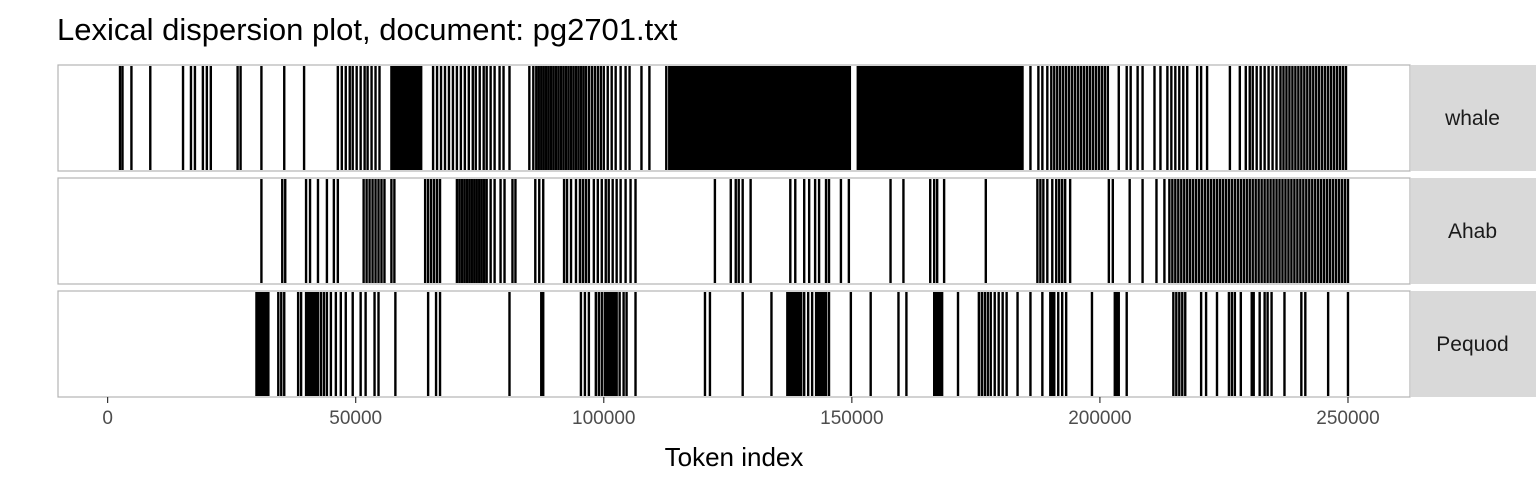 This screenshot has width=1536, height=480. I want to click on x-tick-label: 150000, so click(851, 418).